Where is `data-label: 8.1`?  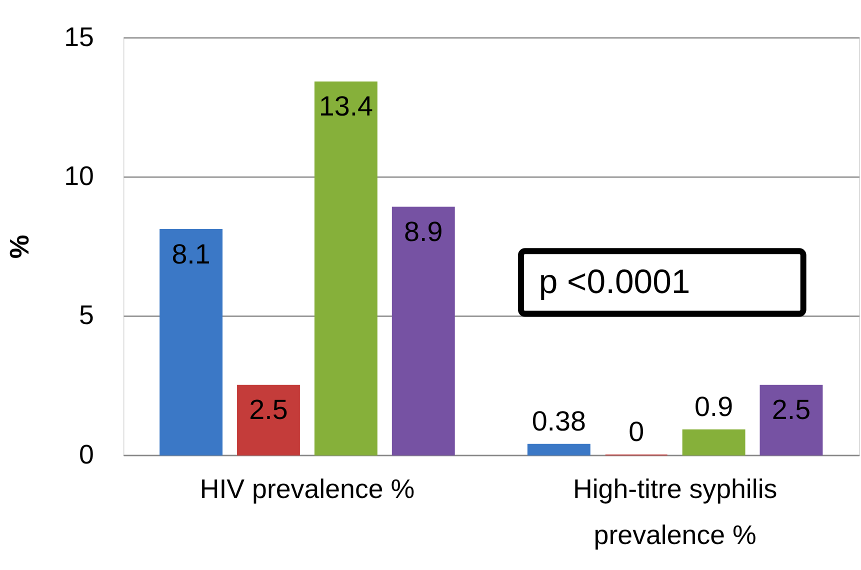
data-label: 8.1 is located at coordinates (191, 254).